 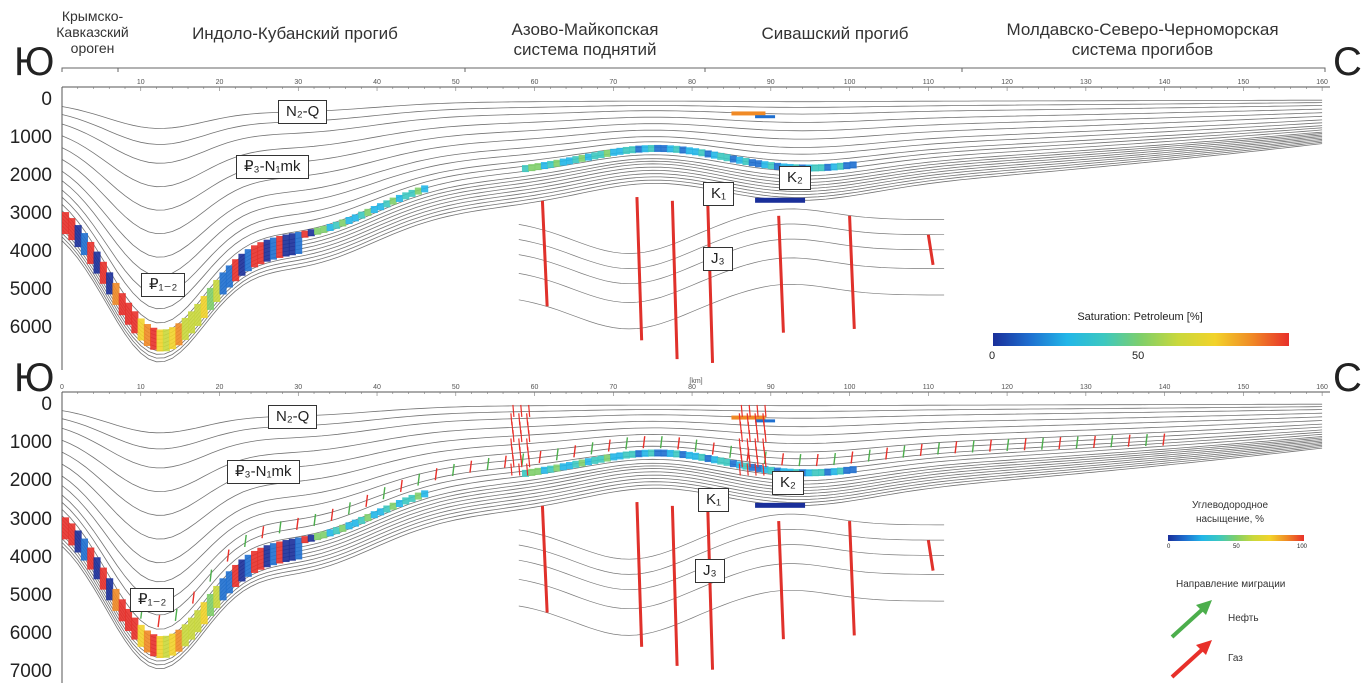 I want to click on unit-label-k2: K₂, so click(x=788, y=483).